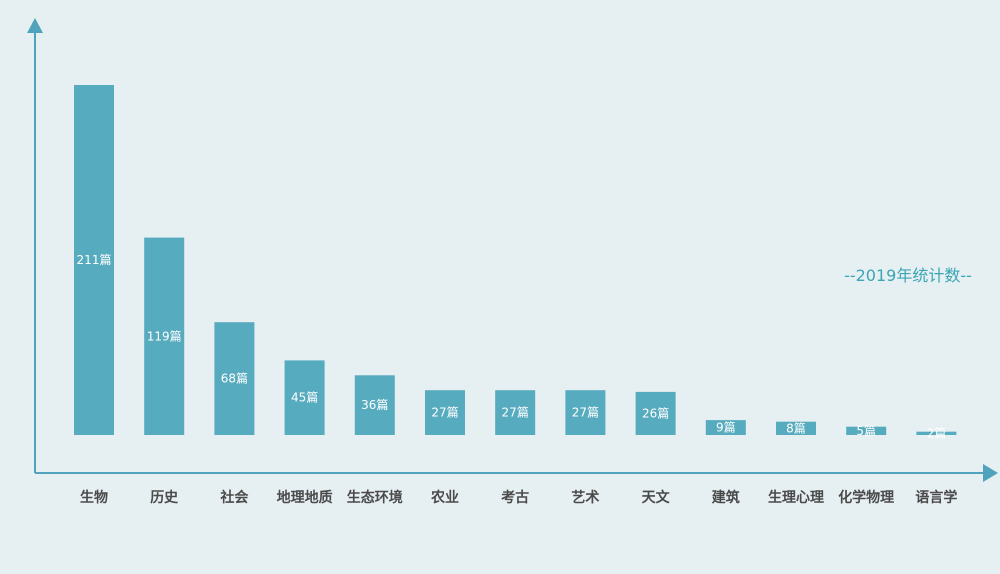 The width and height of the screenshot is (1000, 574). What do you see at coordinates (990, 473) in the screenshot?
I see `x-axis-arrow-icon` at bounding box center [990, 473].